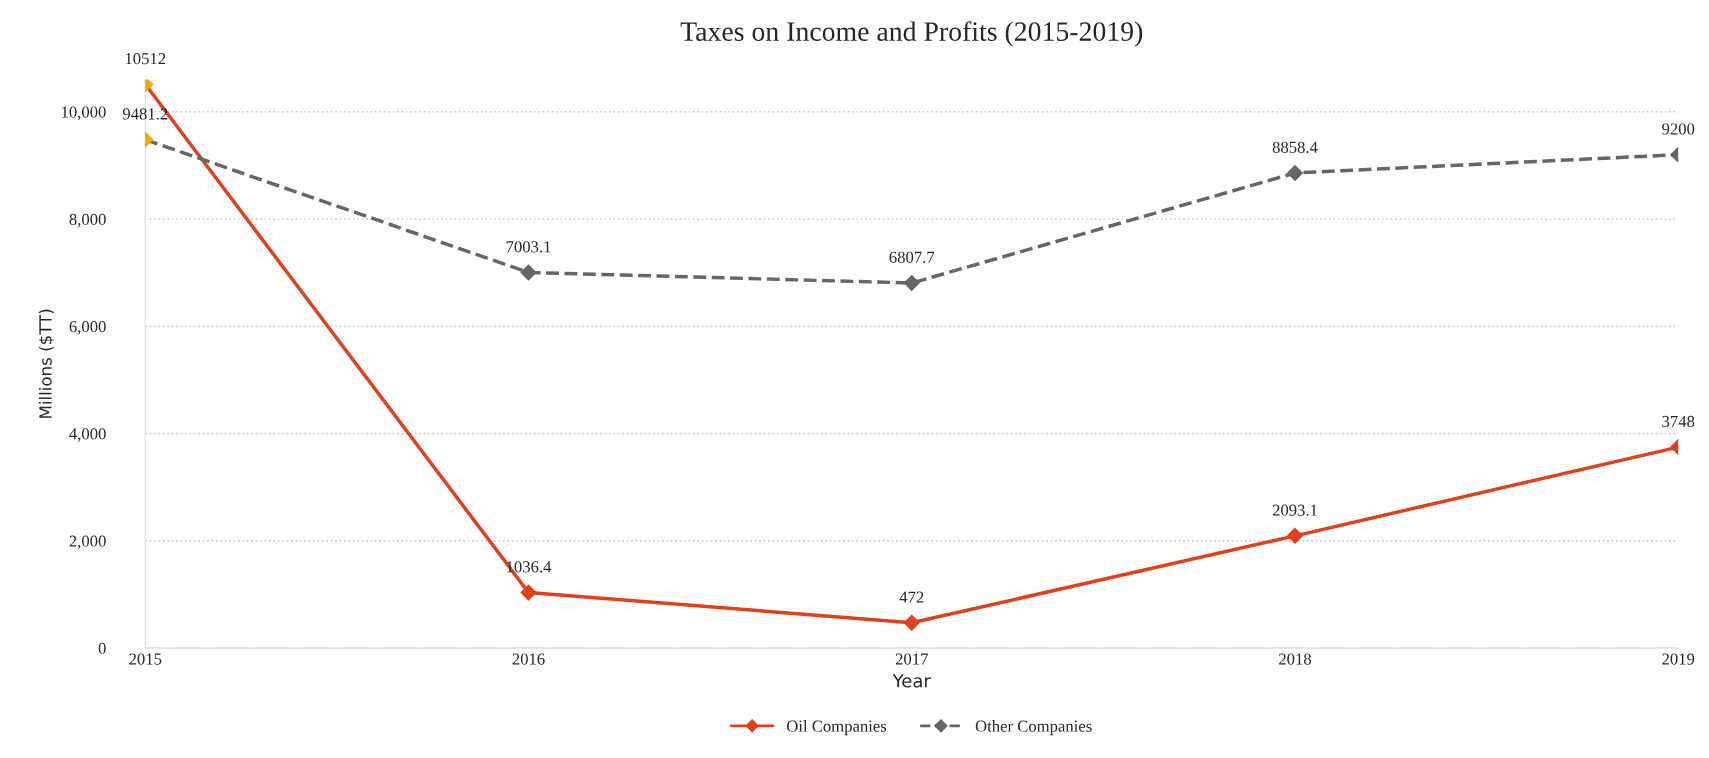 The height and width of the screenshot is (758, 1709). What do you see at coordinates (87, 220) in the screenshot?
I see `y-tick-label: 8,000` at bounding box center [87, 220].